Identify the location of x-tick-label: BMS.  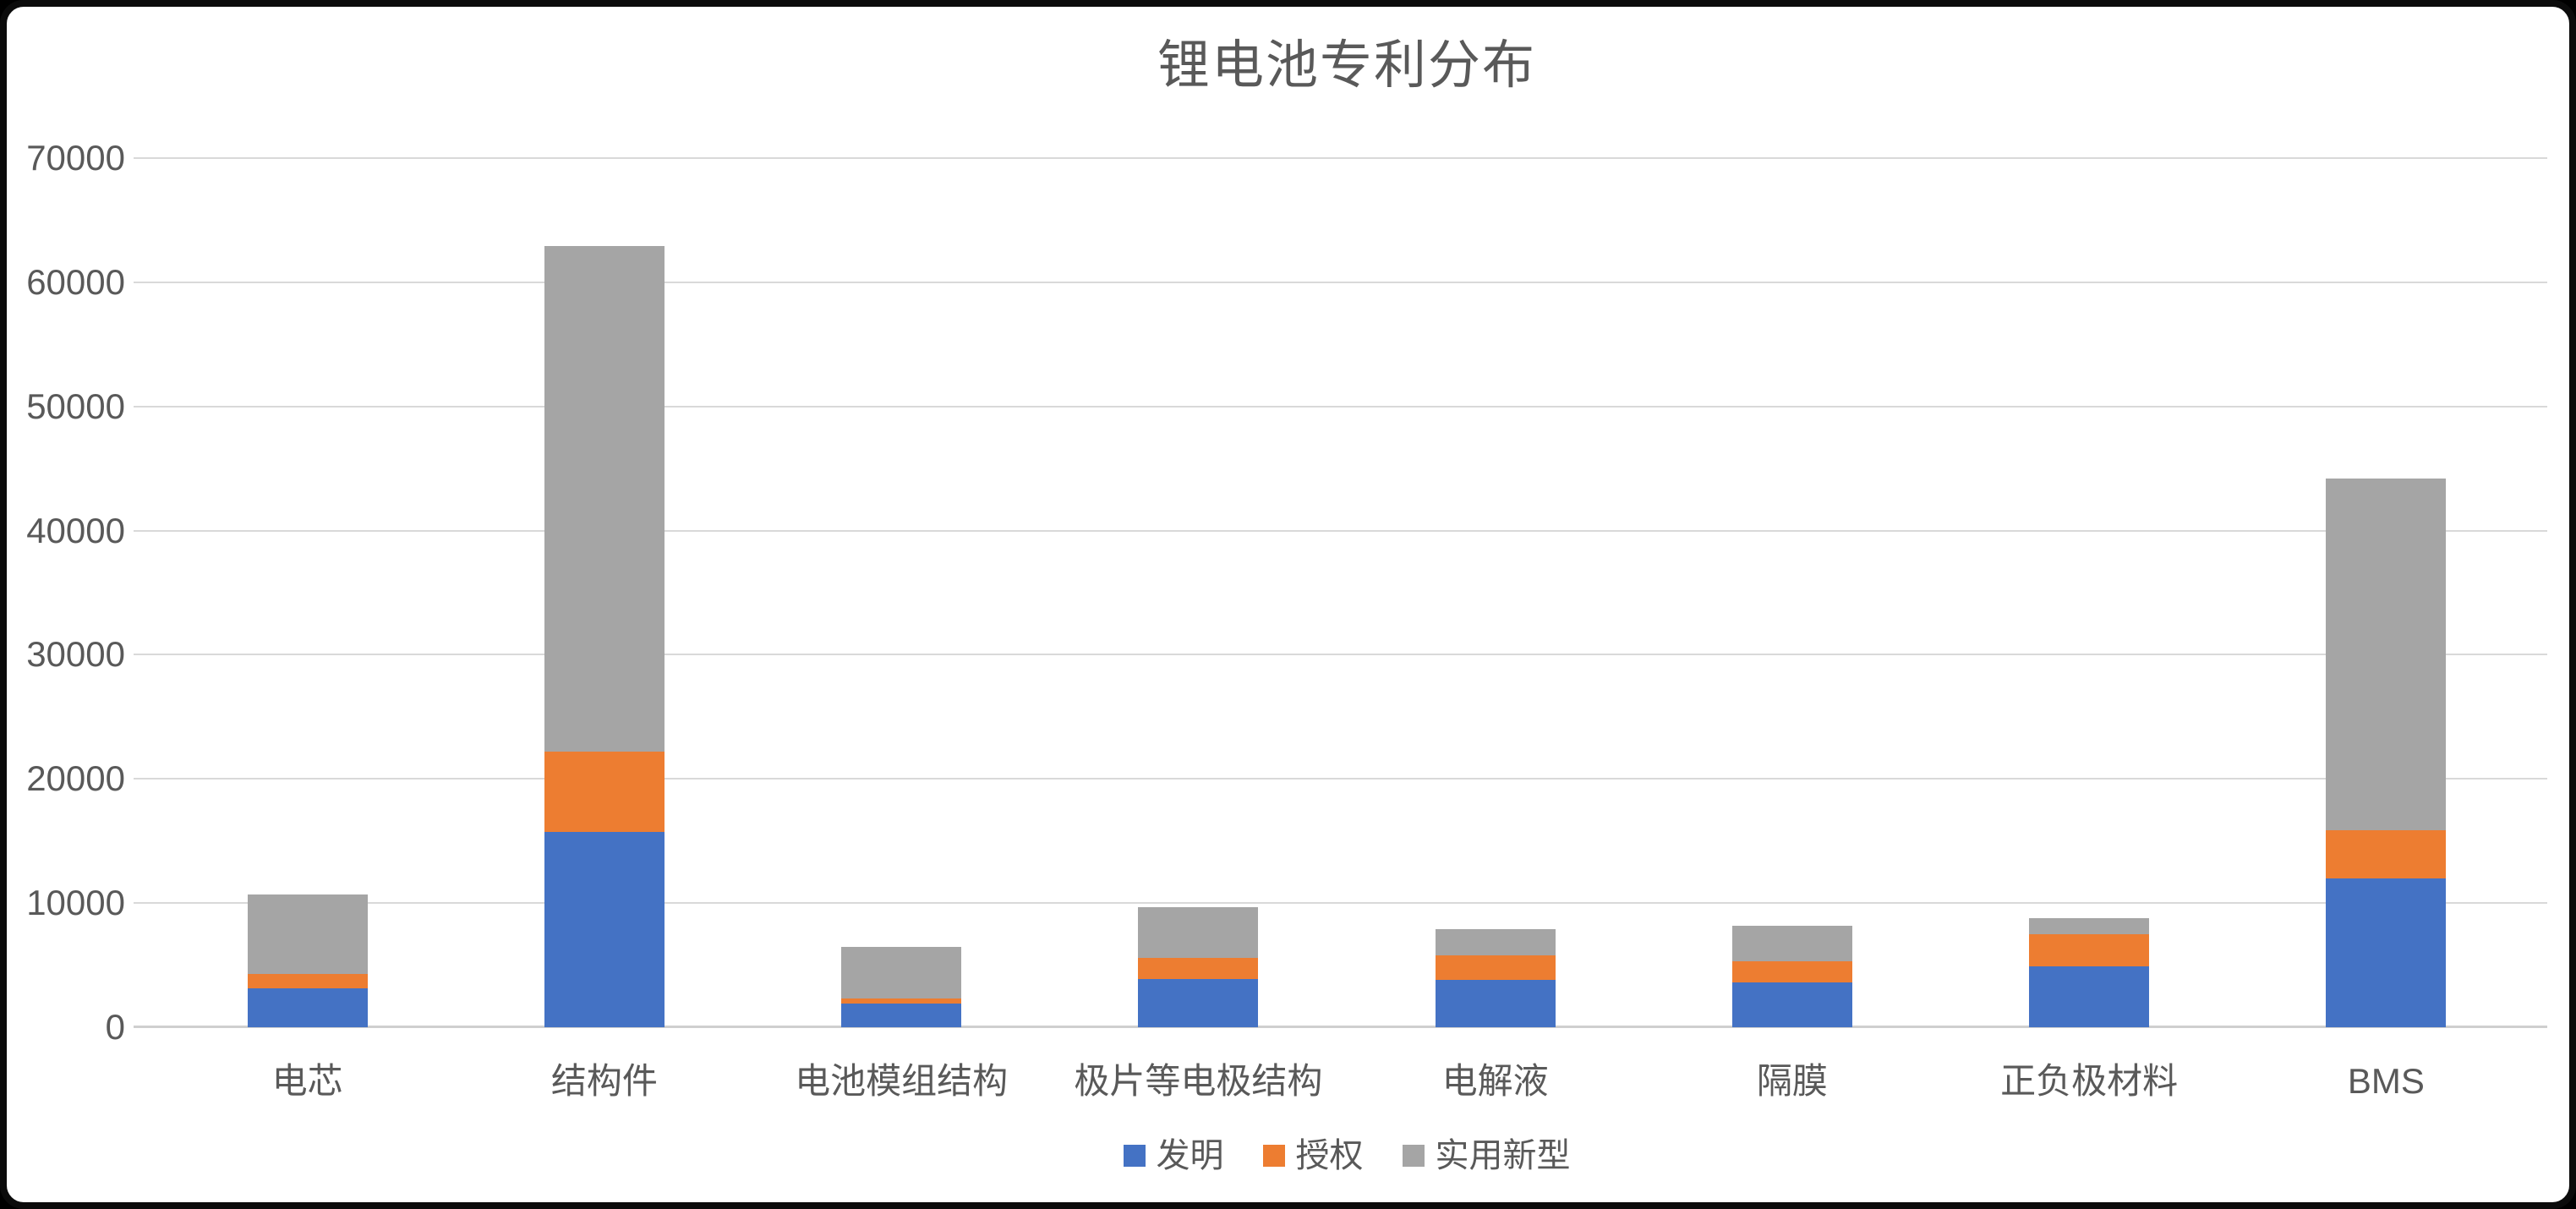
(2386, 1081).